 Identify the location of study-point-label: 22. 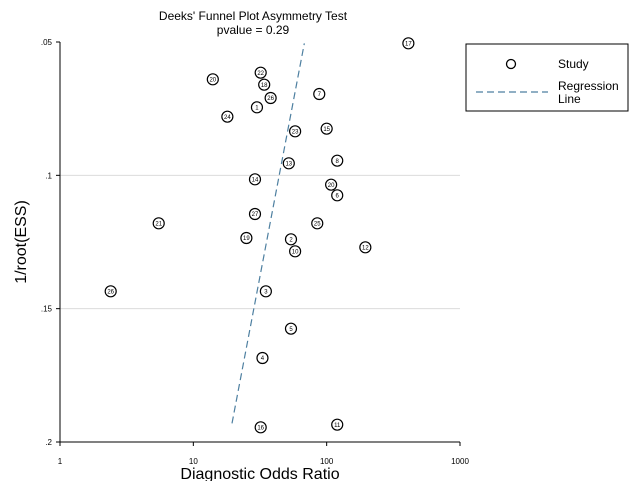
(260, 74).